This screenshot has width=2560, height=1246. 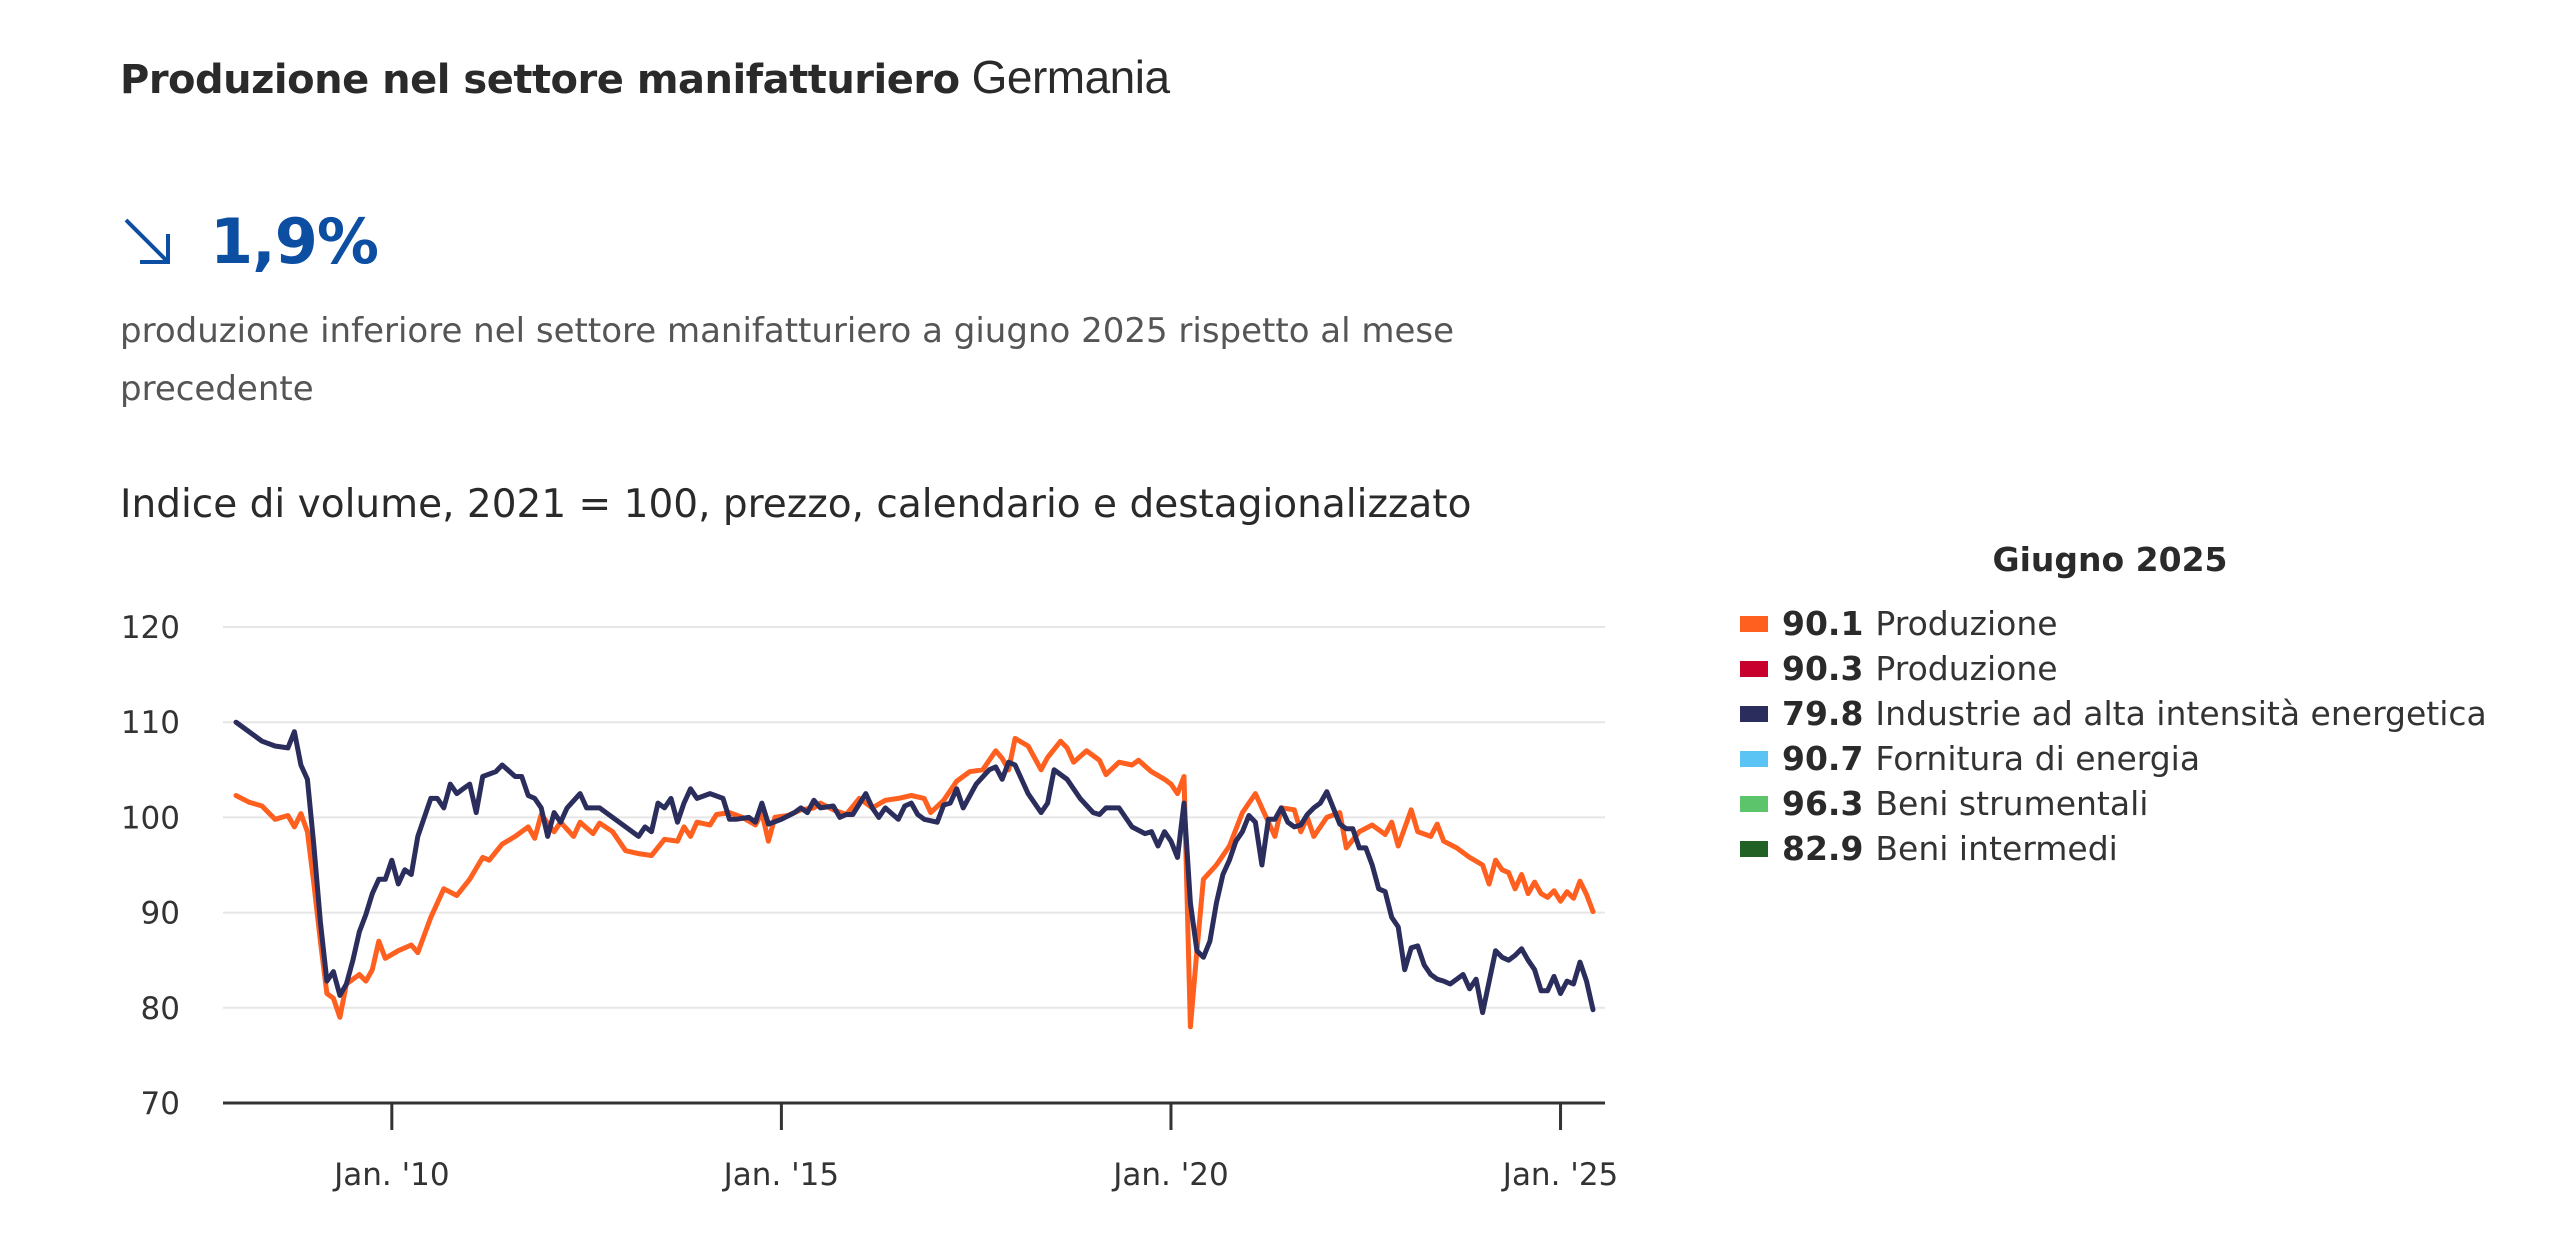 I want to click on legend-value: 90.3, so click(x=1823, y=668).